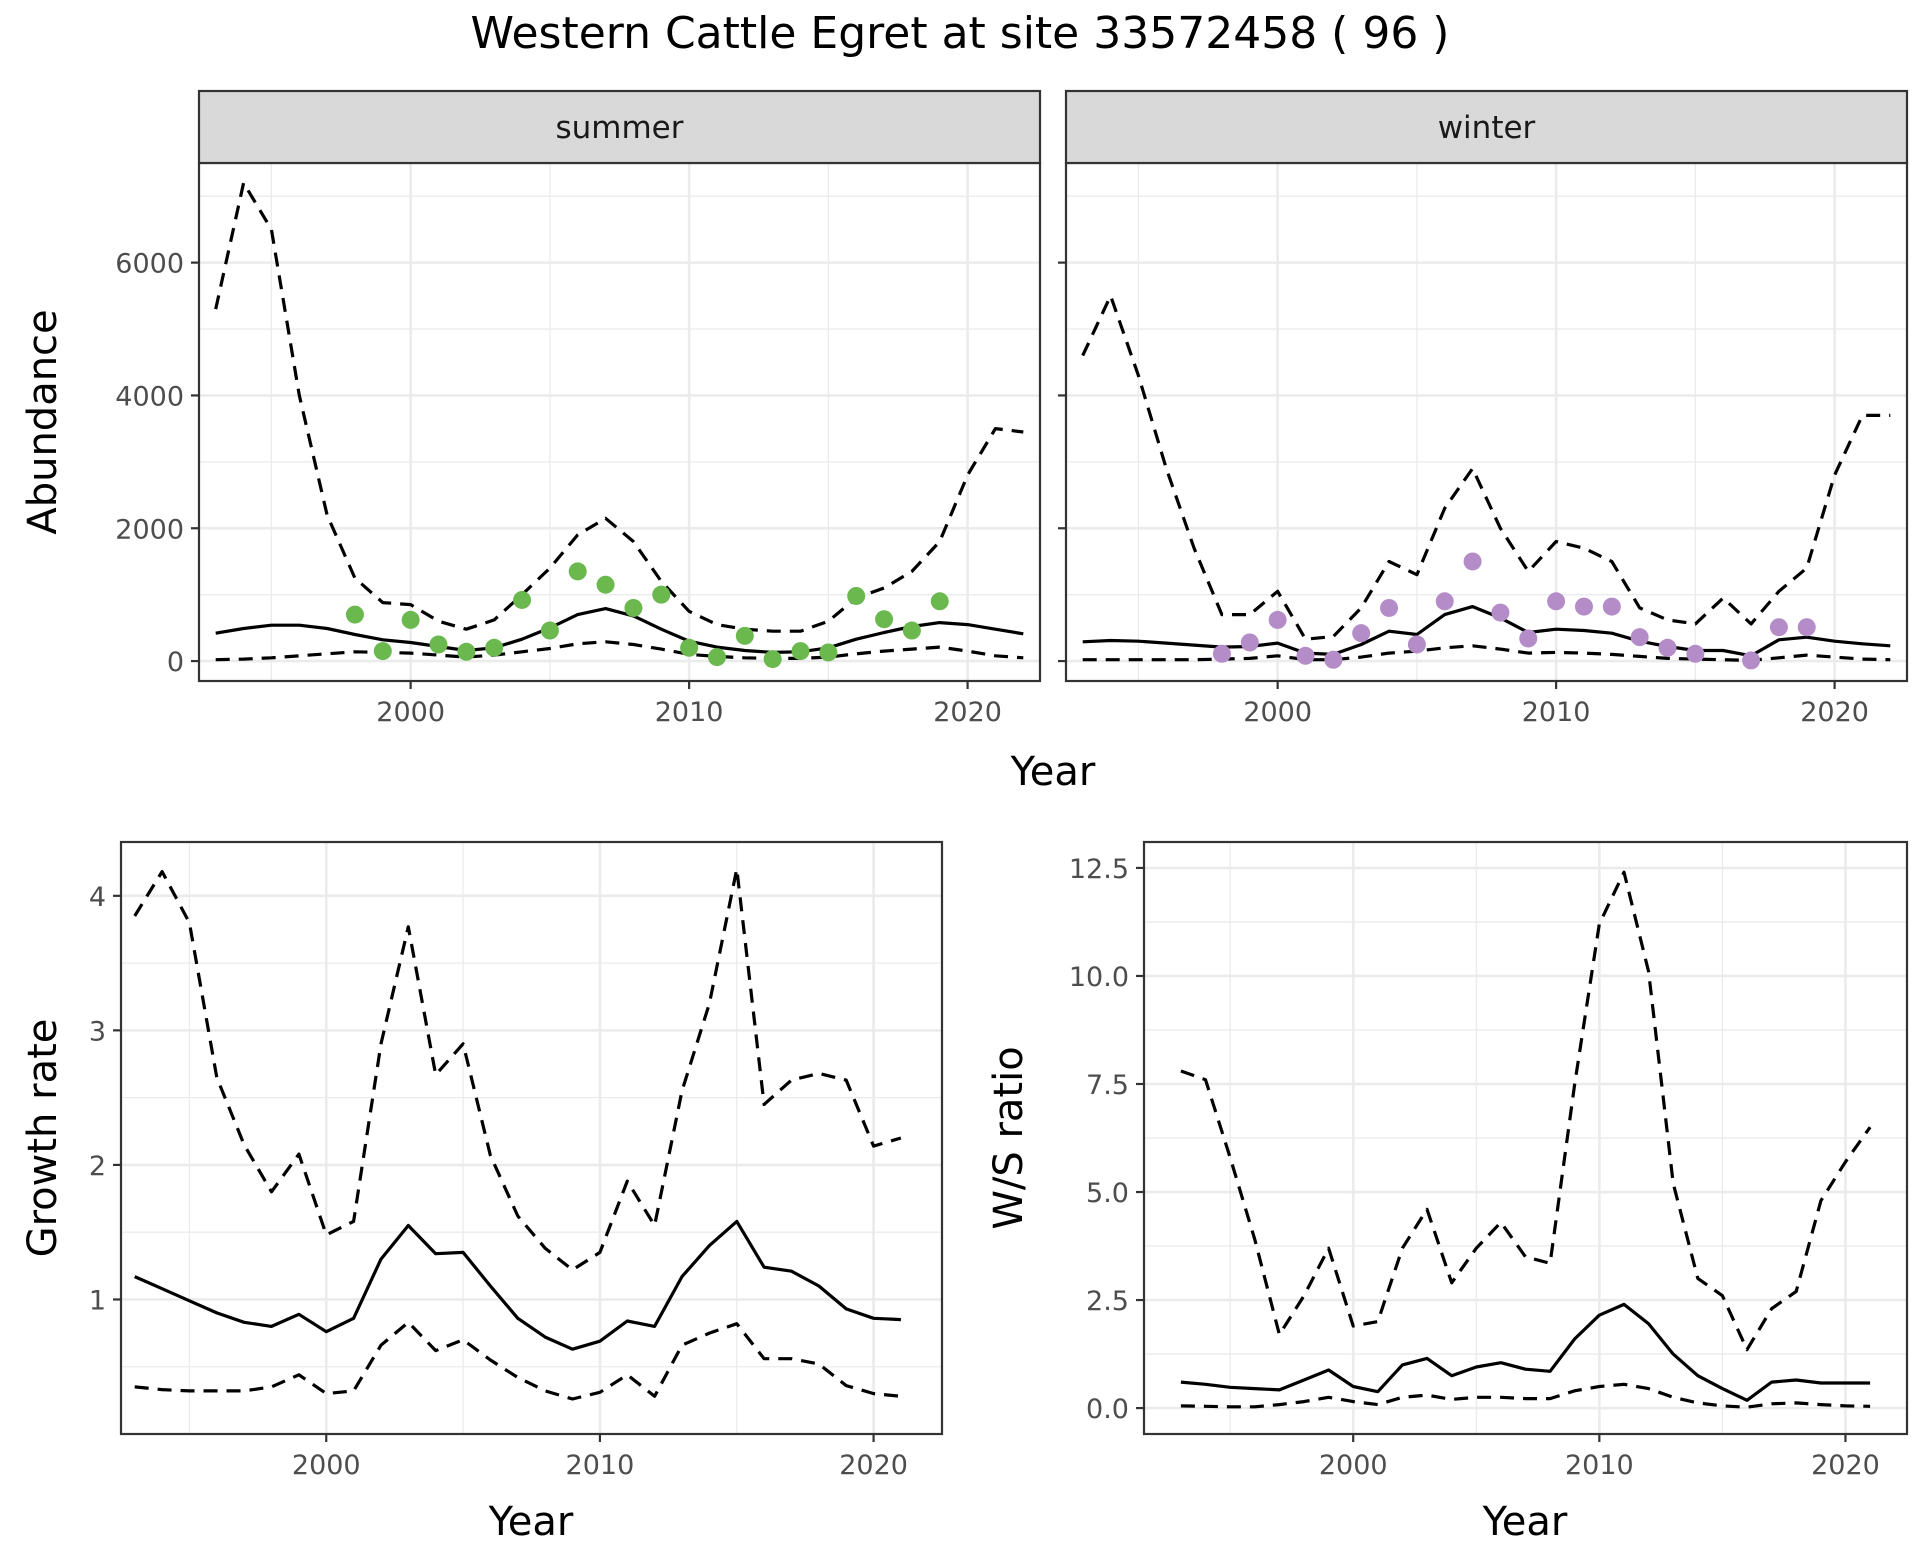 This screenshot has width=1920, height=1560. I want to click on y-tick-label: 5.0, so click(1107, 1193).